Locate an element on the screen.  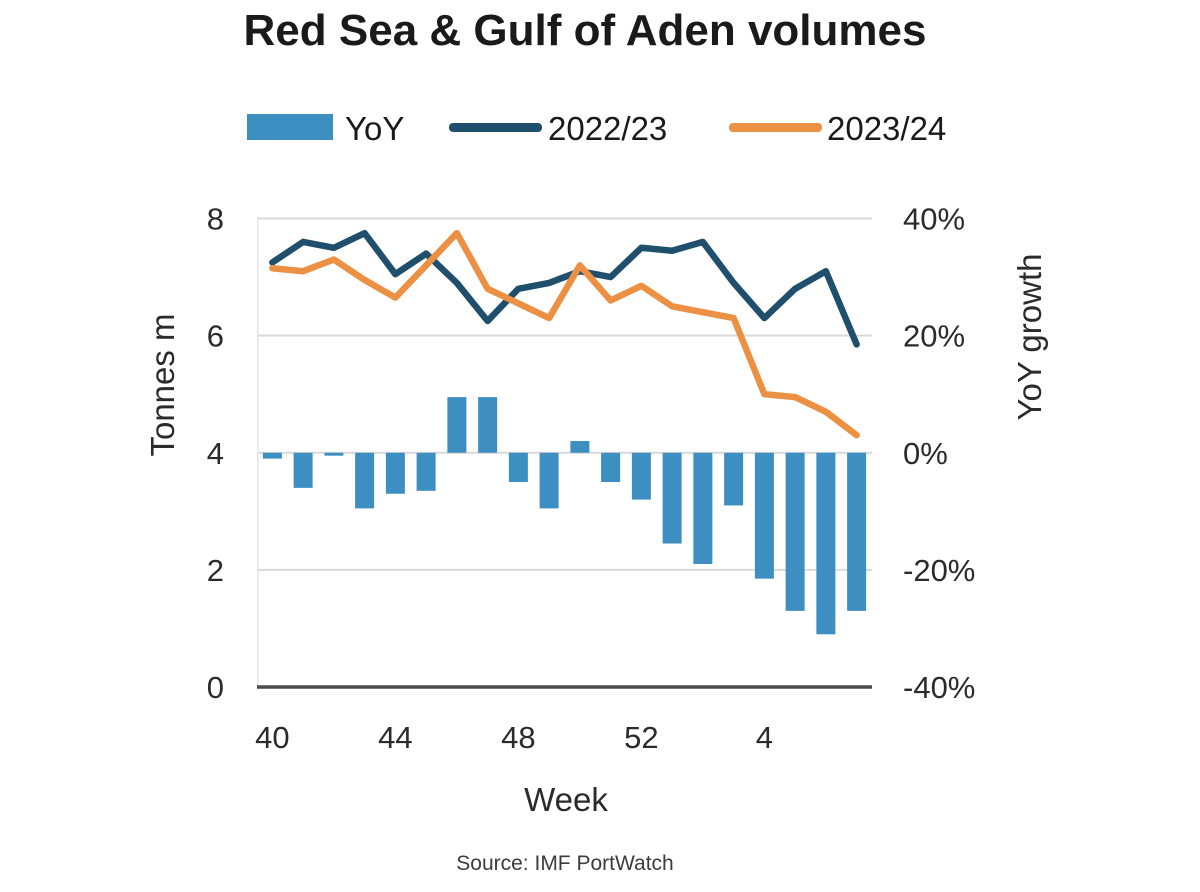
x-tick-label: 48 is located at coordinates (518, 737).